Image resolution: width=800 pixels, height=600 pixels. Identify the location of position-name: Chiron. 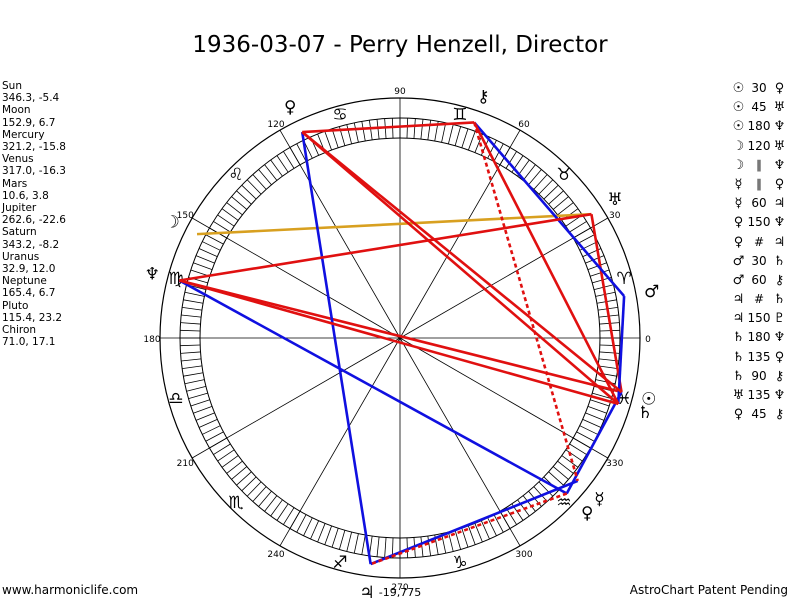
(19, 330).